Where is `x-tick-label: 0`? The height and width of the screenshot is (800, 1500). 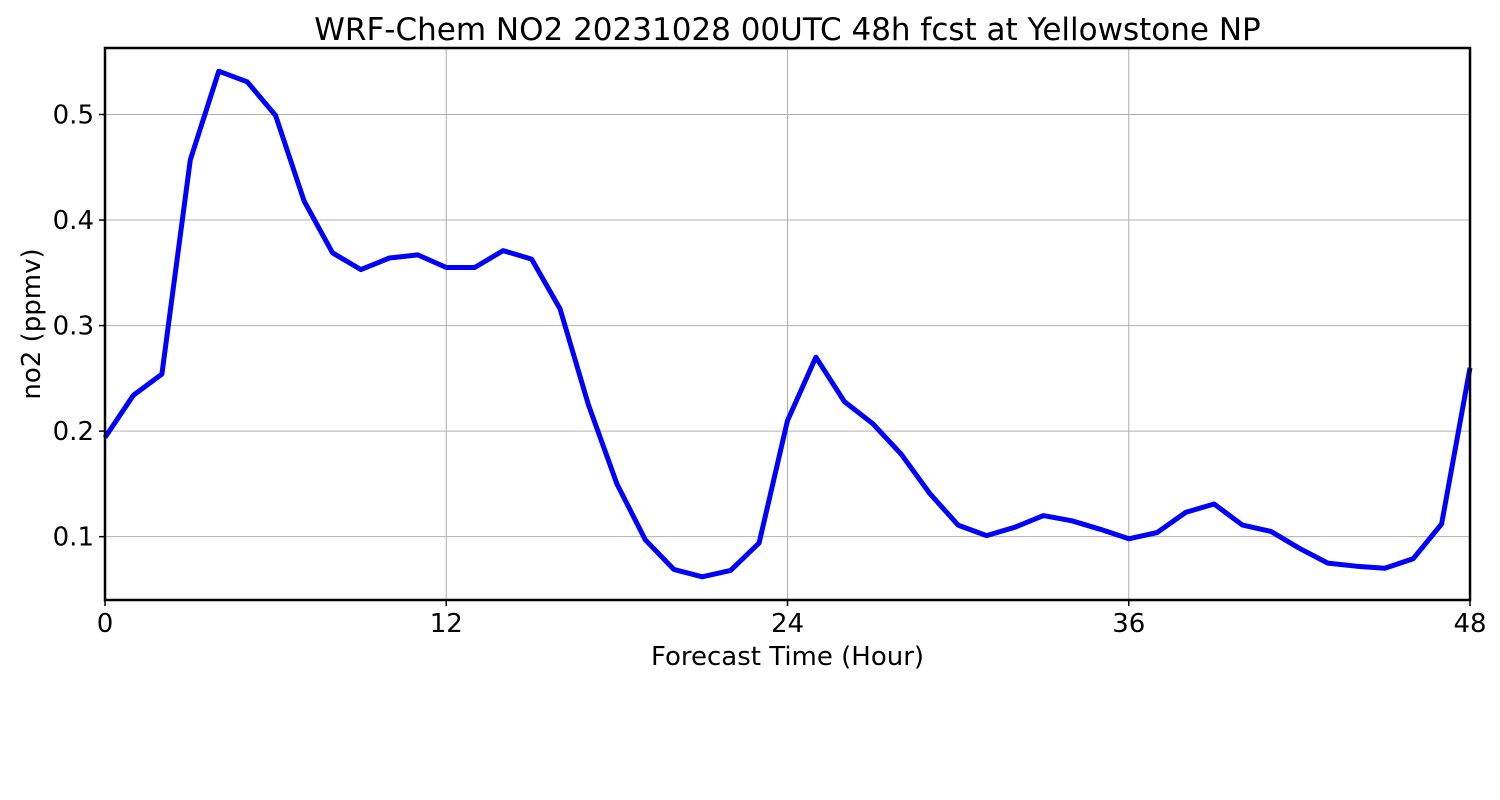
x-tick-label: 0 is located at coordinates (105, 624).